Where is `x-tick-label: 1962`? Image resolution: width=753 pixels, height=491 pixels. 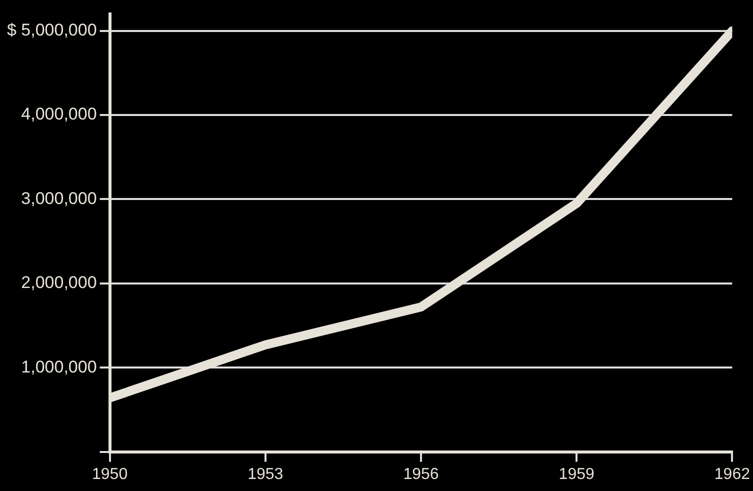 x-tick-label: 1962 is located at coordinates (732, 474).